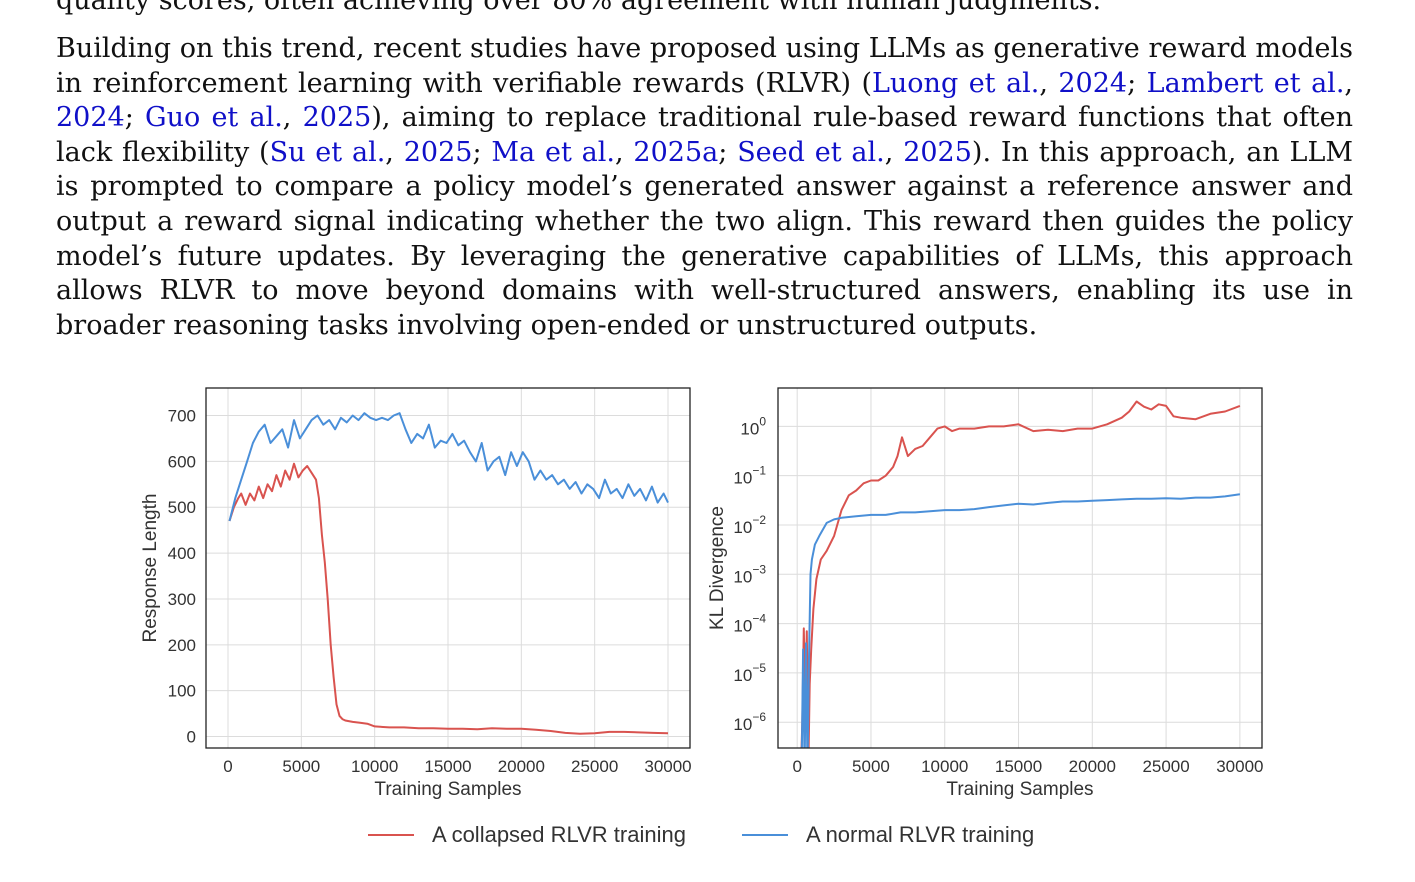 The height and width of the screenshot is (882, 1415). I want to click on y-tick-label: 600, so click(182, 461).